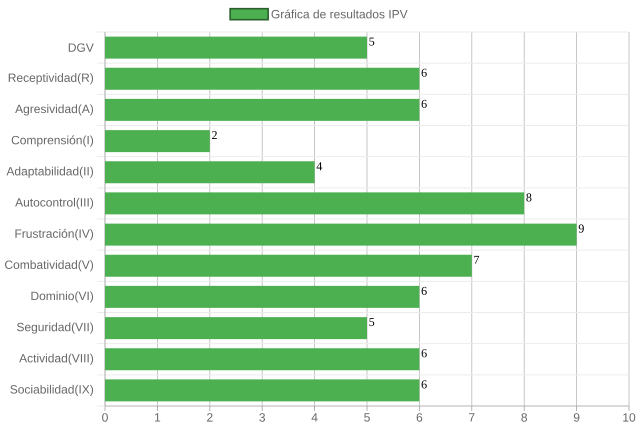  Describe the element at coordinates (367, 417) in the screenshot. I see `x-tick-label: 5` at that location.